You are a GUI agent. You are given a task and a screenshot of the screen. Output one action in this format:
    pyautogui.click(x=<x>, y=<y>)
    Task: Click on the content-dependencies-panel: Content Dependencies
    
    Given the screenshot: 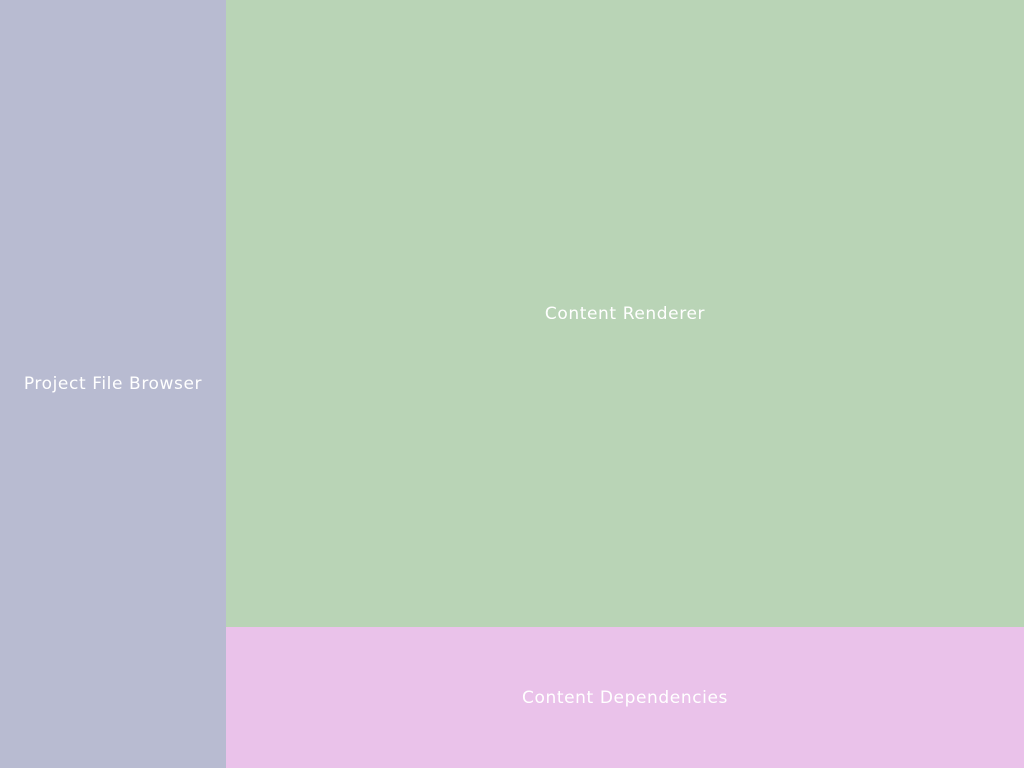 What is the action you would take?
    pyautogui.click(x=625, y=697)
    